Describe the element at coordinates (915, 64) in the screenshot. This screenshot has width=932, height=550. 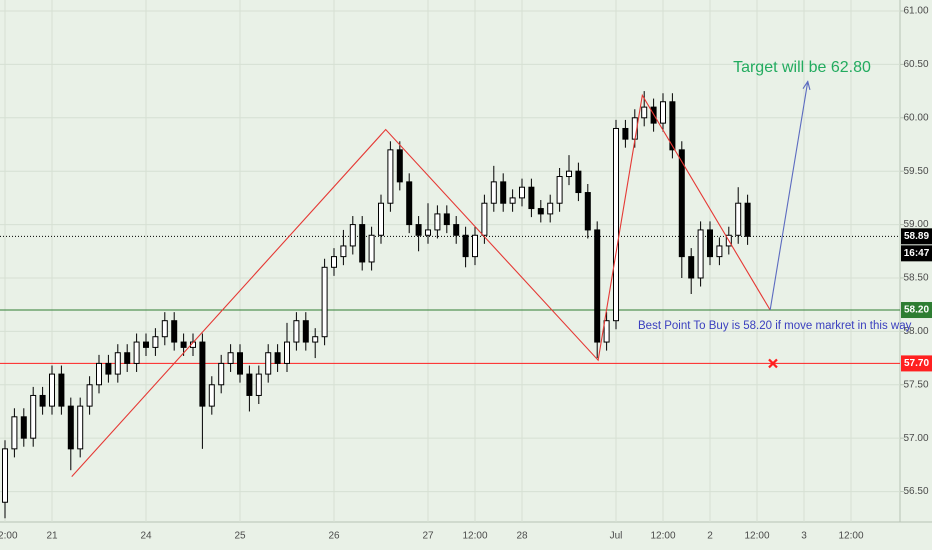
I see `y-tick-label: 60.50` at that location.